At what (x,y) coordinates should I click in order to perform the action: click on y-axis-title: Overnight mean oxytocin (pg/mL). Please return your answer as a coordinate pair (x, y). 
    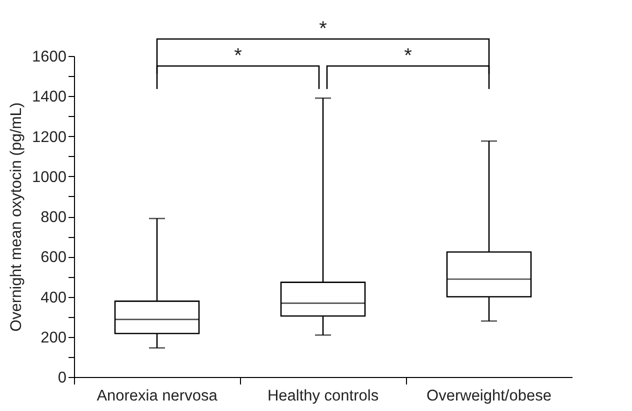
    Looking at the image, I should click on (17, 217).